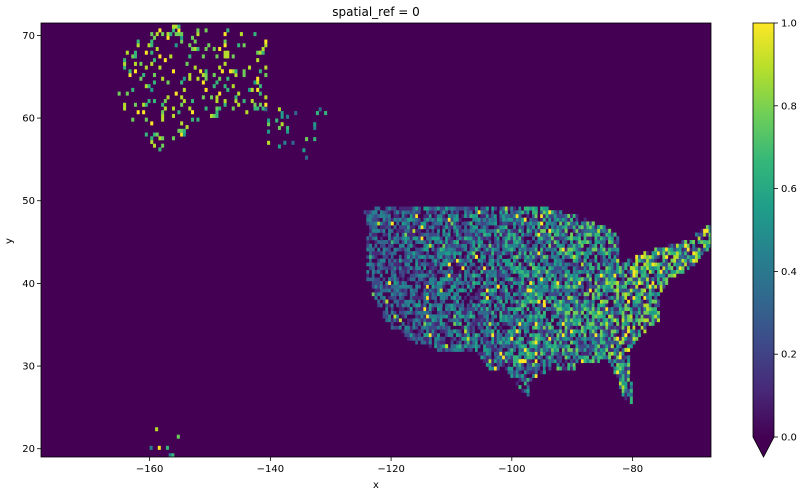 This screenshot has width=804, height=496. What do you see at coordinates (376, 485) in the screenshot?
I see `x-axis-label: x` at bounding box center [376, 485].